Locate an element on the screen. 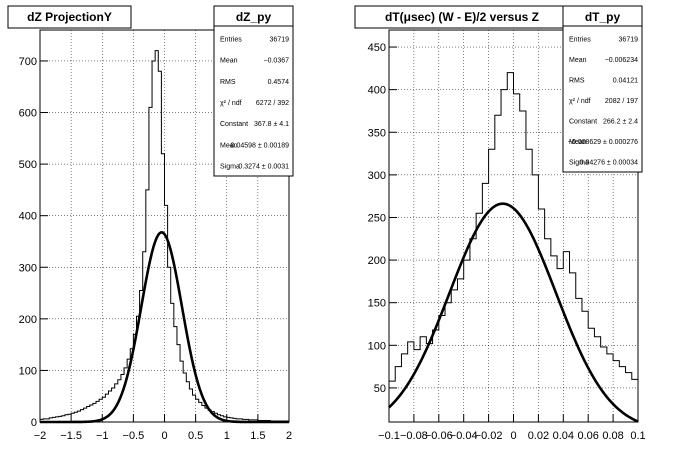 The width and height of the screenshot is (696, 472). chart-0-stats-value: 6272 / 392 is located at coordinates (272, 103).